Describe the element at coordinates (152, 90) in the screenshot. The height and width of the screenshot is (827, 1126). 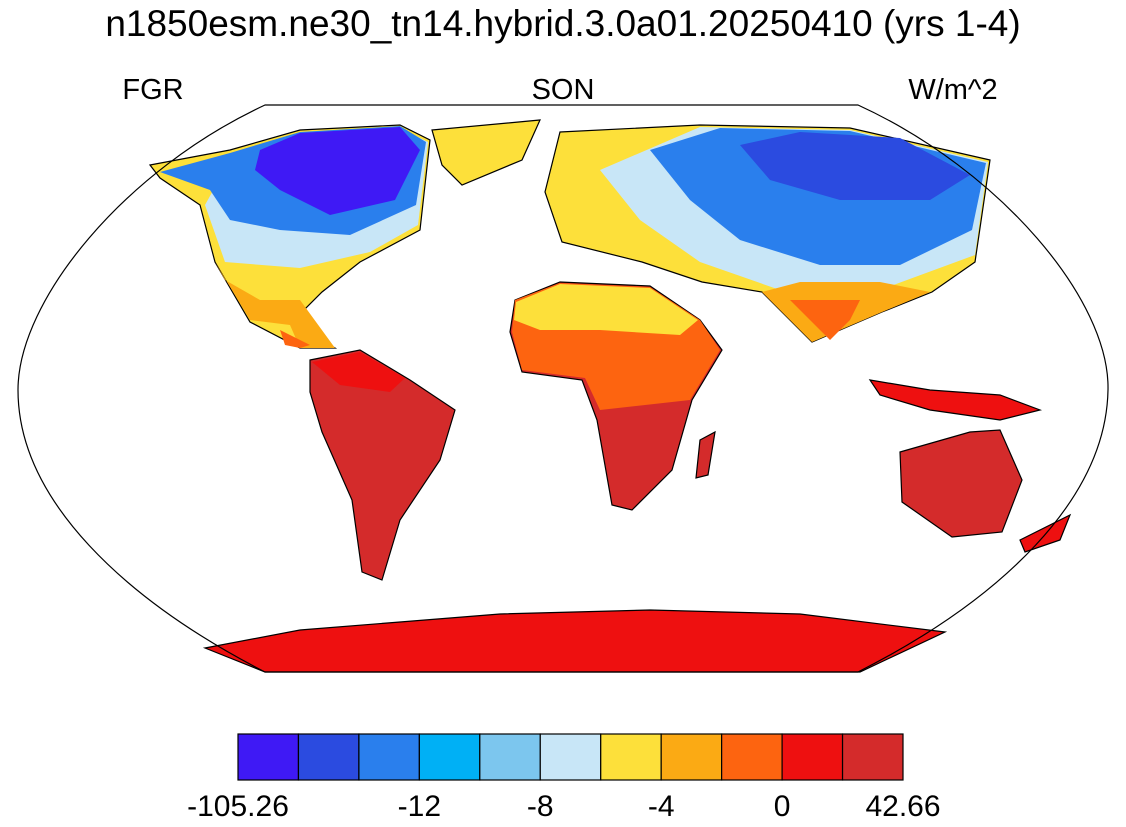
I see `left-string: FGR` at that location.